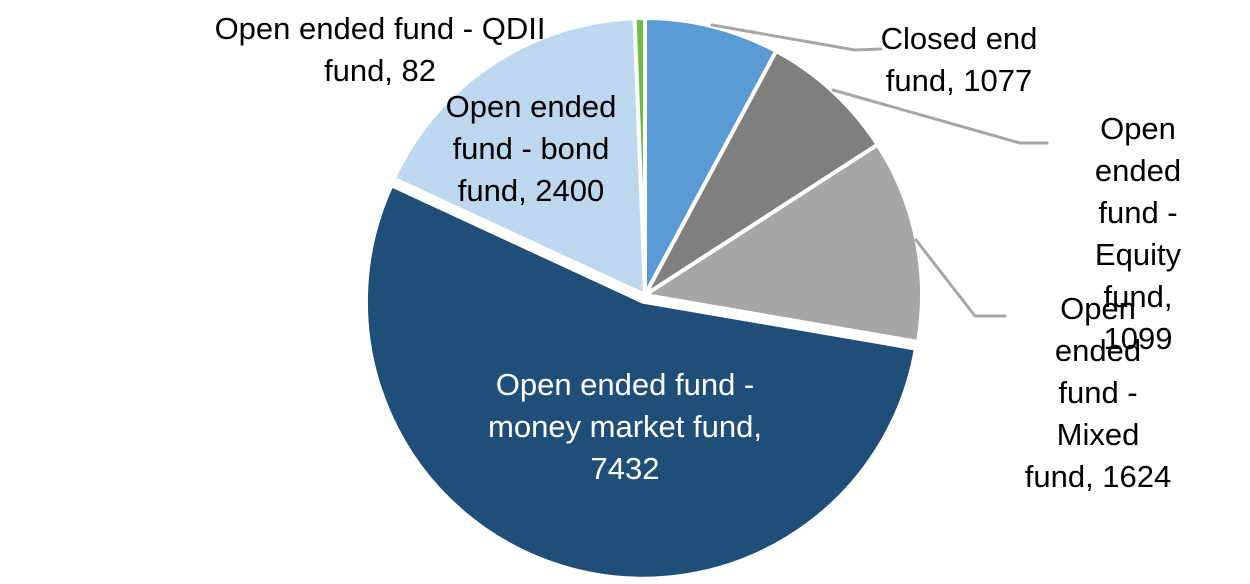 Image resolution: width=1250 pixels, height=584 pixels. Describe the element at coordinates (1138, 233) in the screenshot. I see `data-label-equity-fund: Open ended fund - Equity fund, 1099` at that location.